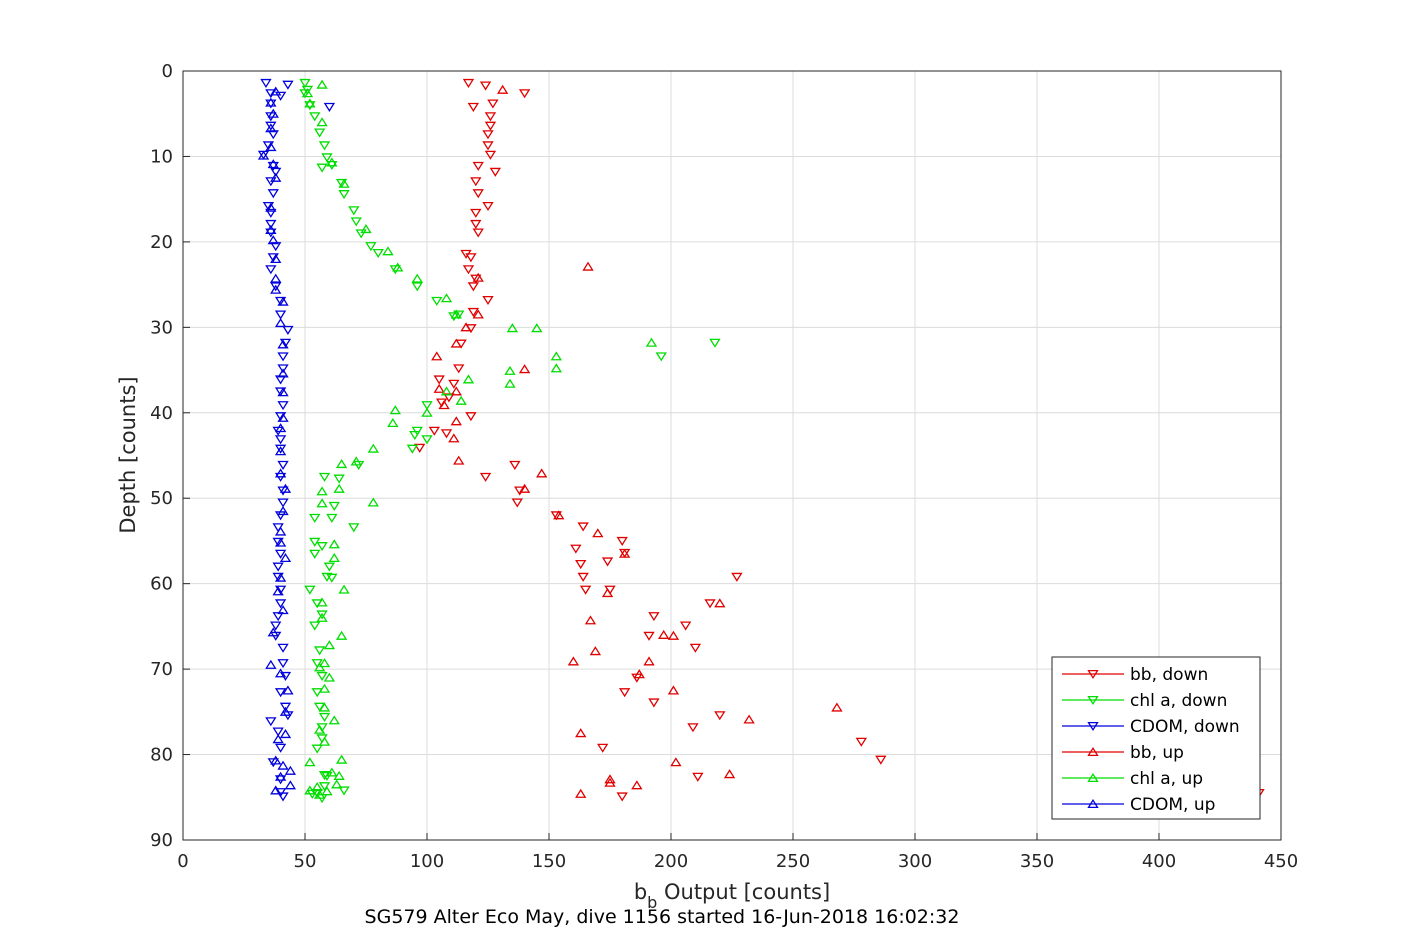 The height and width of the screenshot is (945, 1417). I want to click on legend-label: CDOM, down, so click(1185, 727).